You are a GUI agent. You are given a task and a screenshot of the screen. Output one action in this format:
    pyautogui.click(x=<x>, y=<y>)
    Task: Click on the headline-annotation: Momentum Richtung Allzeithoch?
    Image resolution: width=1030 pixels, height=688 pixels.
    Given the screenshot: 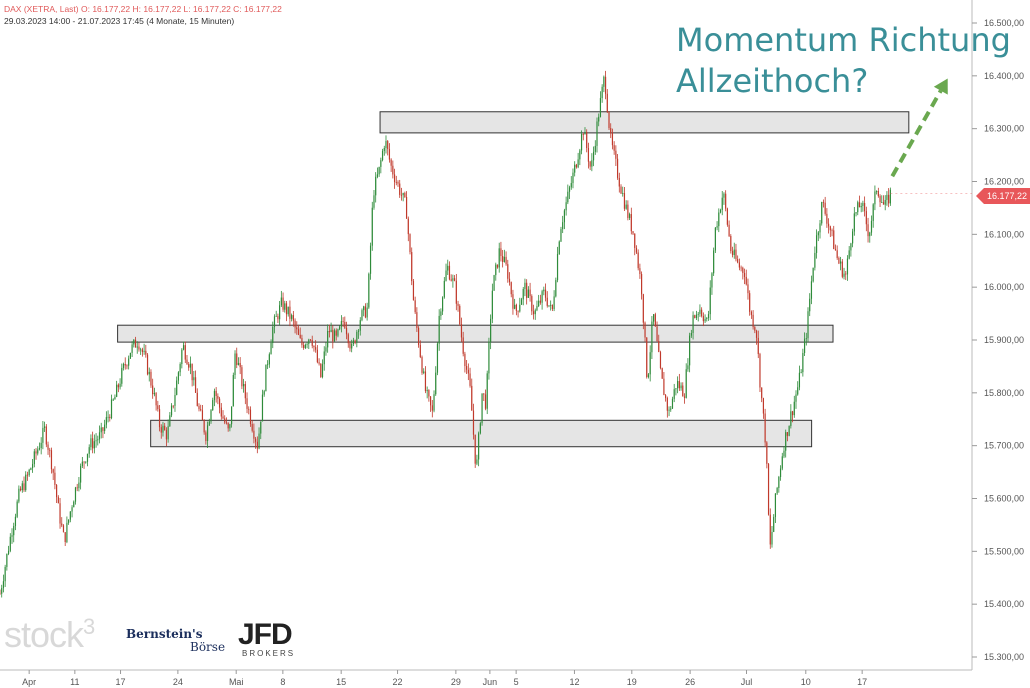 What is the action you would take?
    pyautogui.click(x=843, y=61)
    